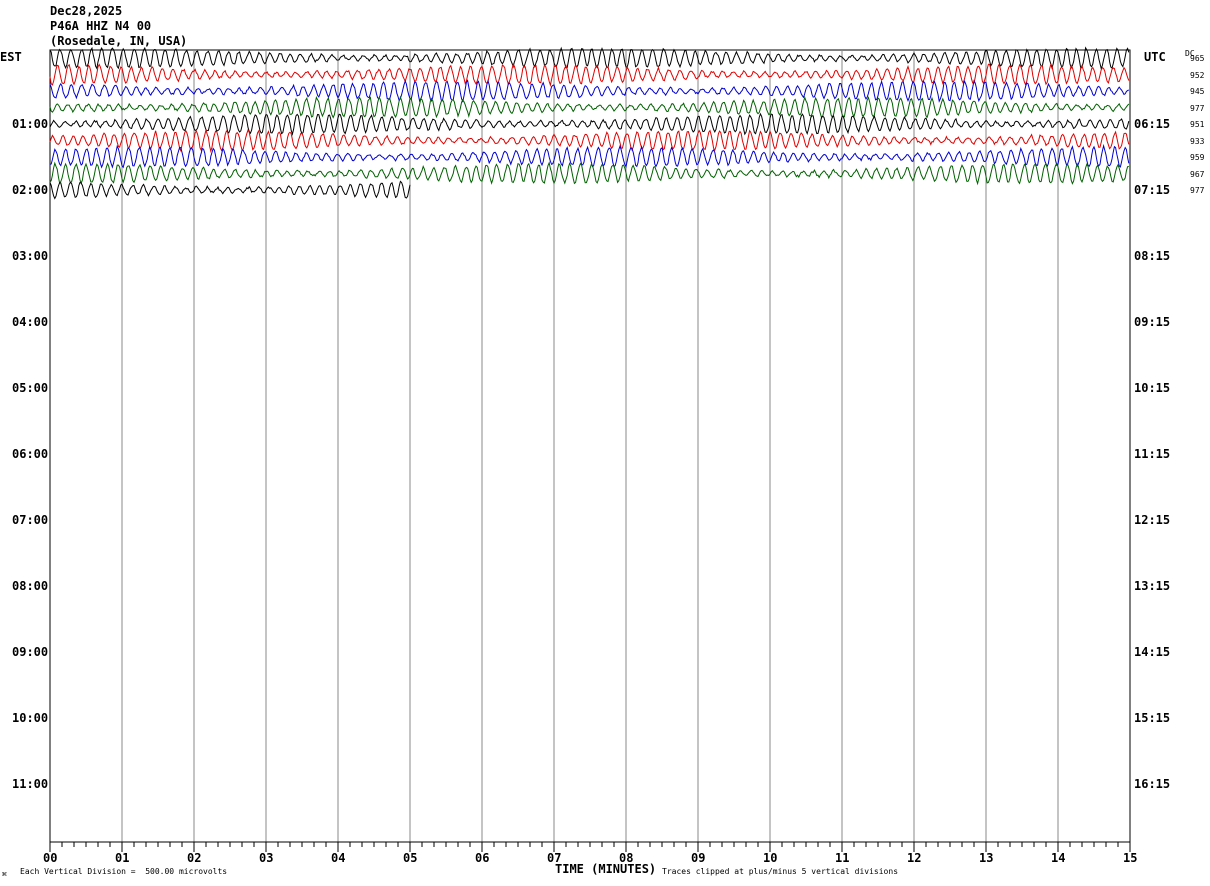 This screenshot has width=1210, height=886. Describe the element at coordinates (914, 858) in the screenshot. I see `x-tick-label: 12` at that location.